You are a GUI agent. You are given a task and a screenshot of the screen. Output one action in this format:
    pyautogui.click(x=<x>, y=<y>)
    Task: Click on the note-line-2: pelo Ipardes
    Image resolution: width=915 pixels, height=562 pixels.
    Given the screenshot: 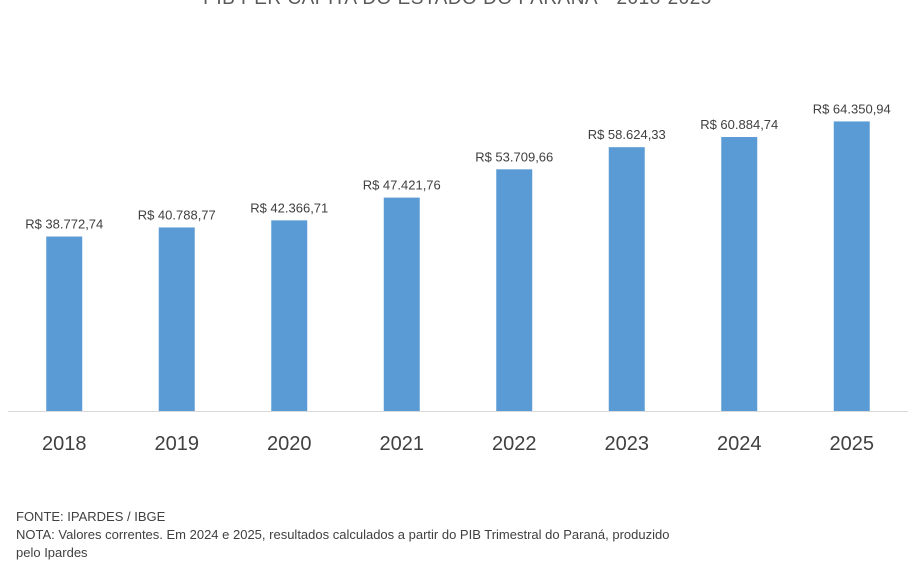 What is the action you would take?
    pyautogui.click(x=52, y=552)
    